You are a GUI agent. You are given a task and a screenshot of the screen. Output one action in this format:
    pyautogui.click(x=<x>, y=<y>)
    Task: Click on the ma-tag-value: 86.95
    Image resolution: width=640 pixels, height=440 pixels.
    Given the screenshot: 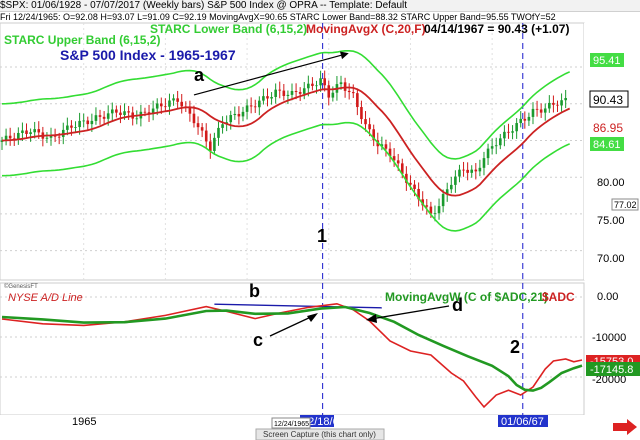 What is the action you would take?
    pyautogui.click(x=608, y=128)
    